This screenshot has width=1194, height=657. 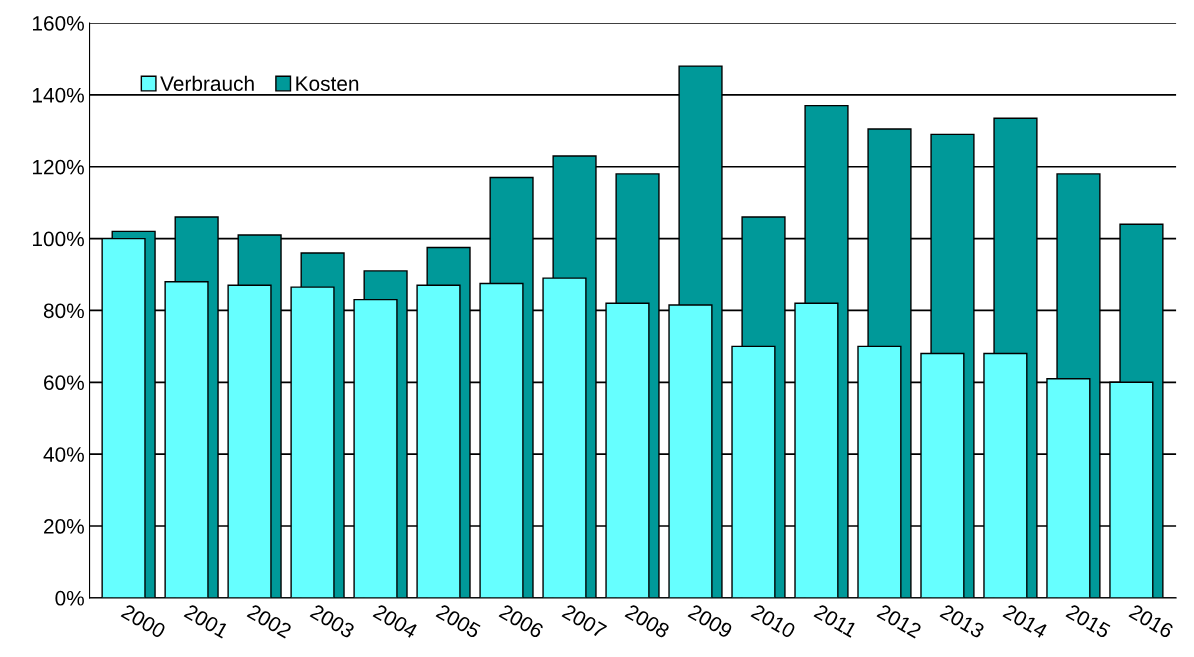 What do you see at coordinates (269, 621) in the screenshot?
I see `x-tick-label: 2002` at bounding box center [269, 621].